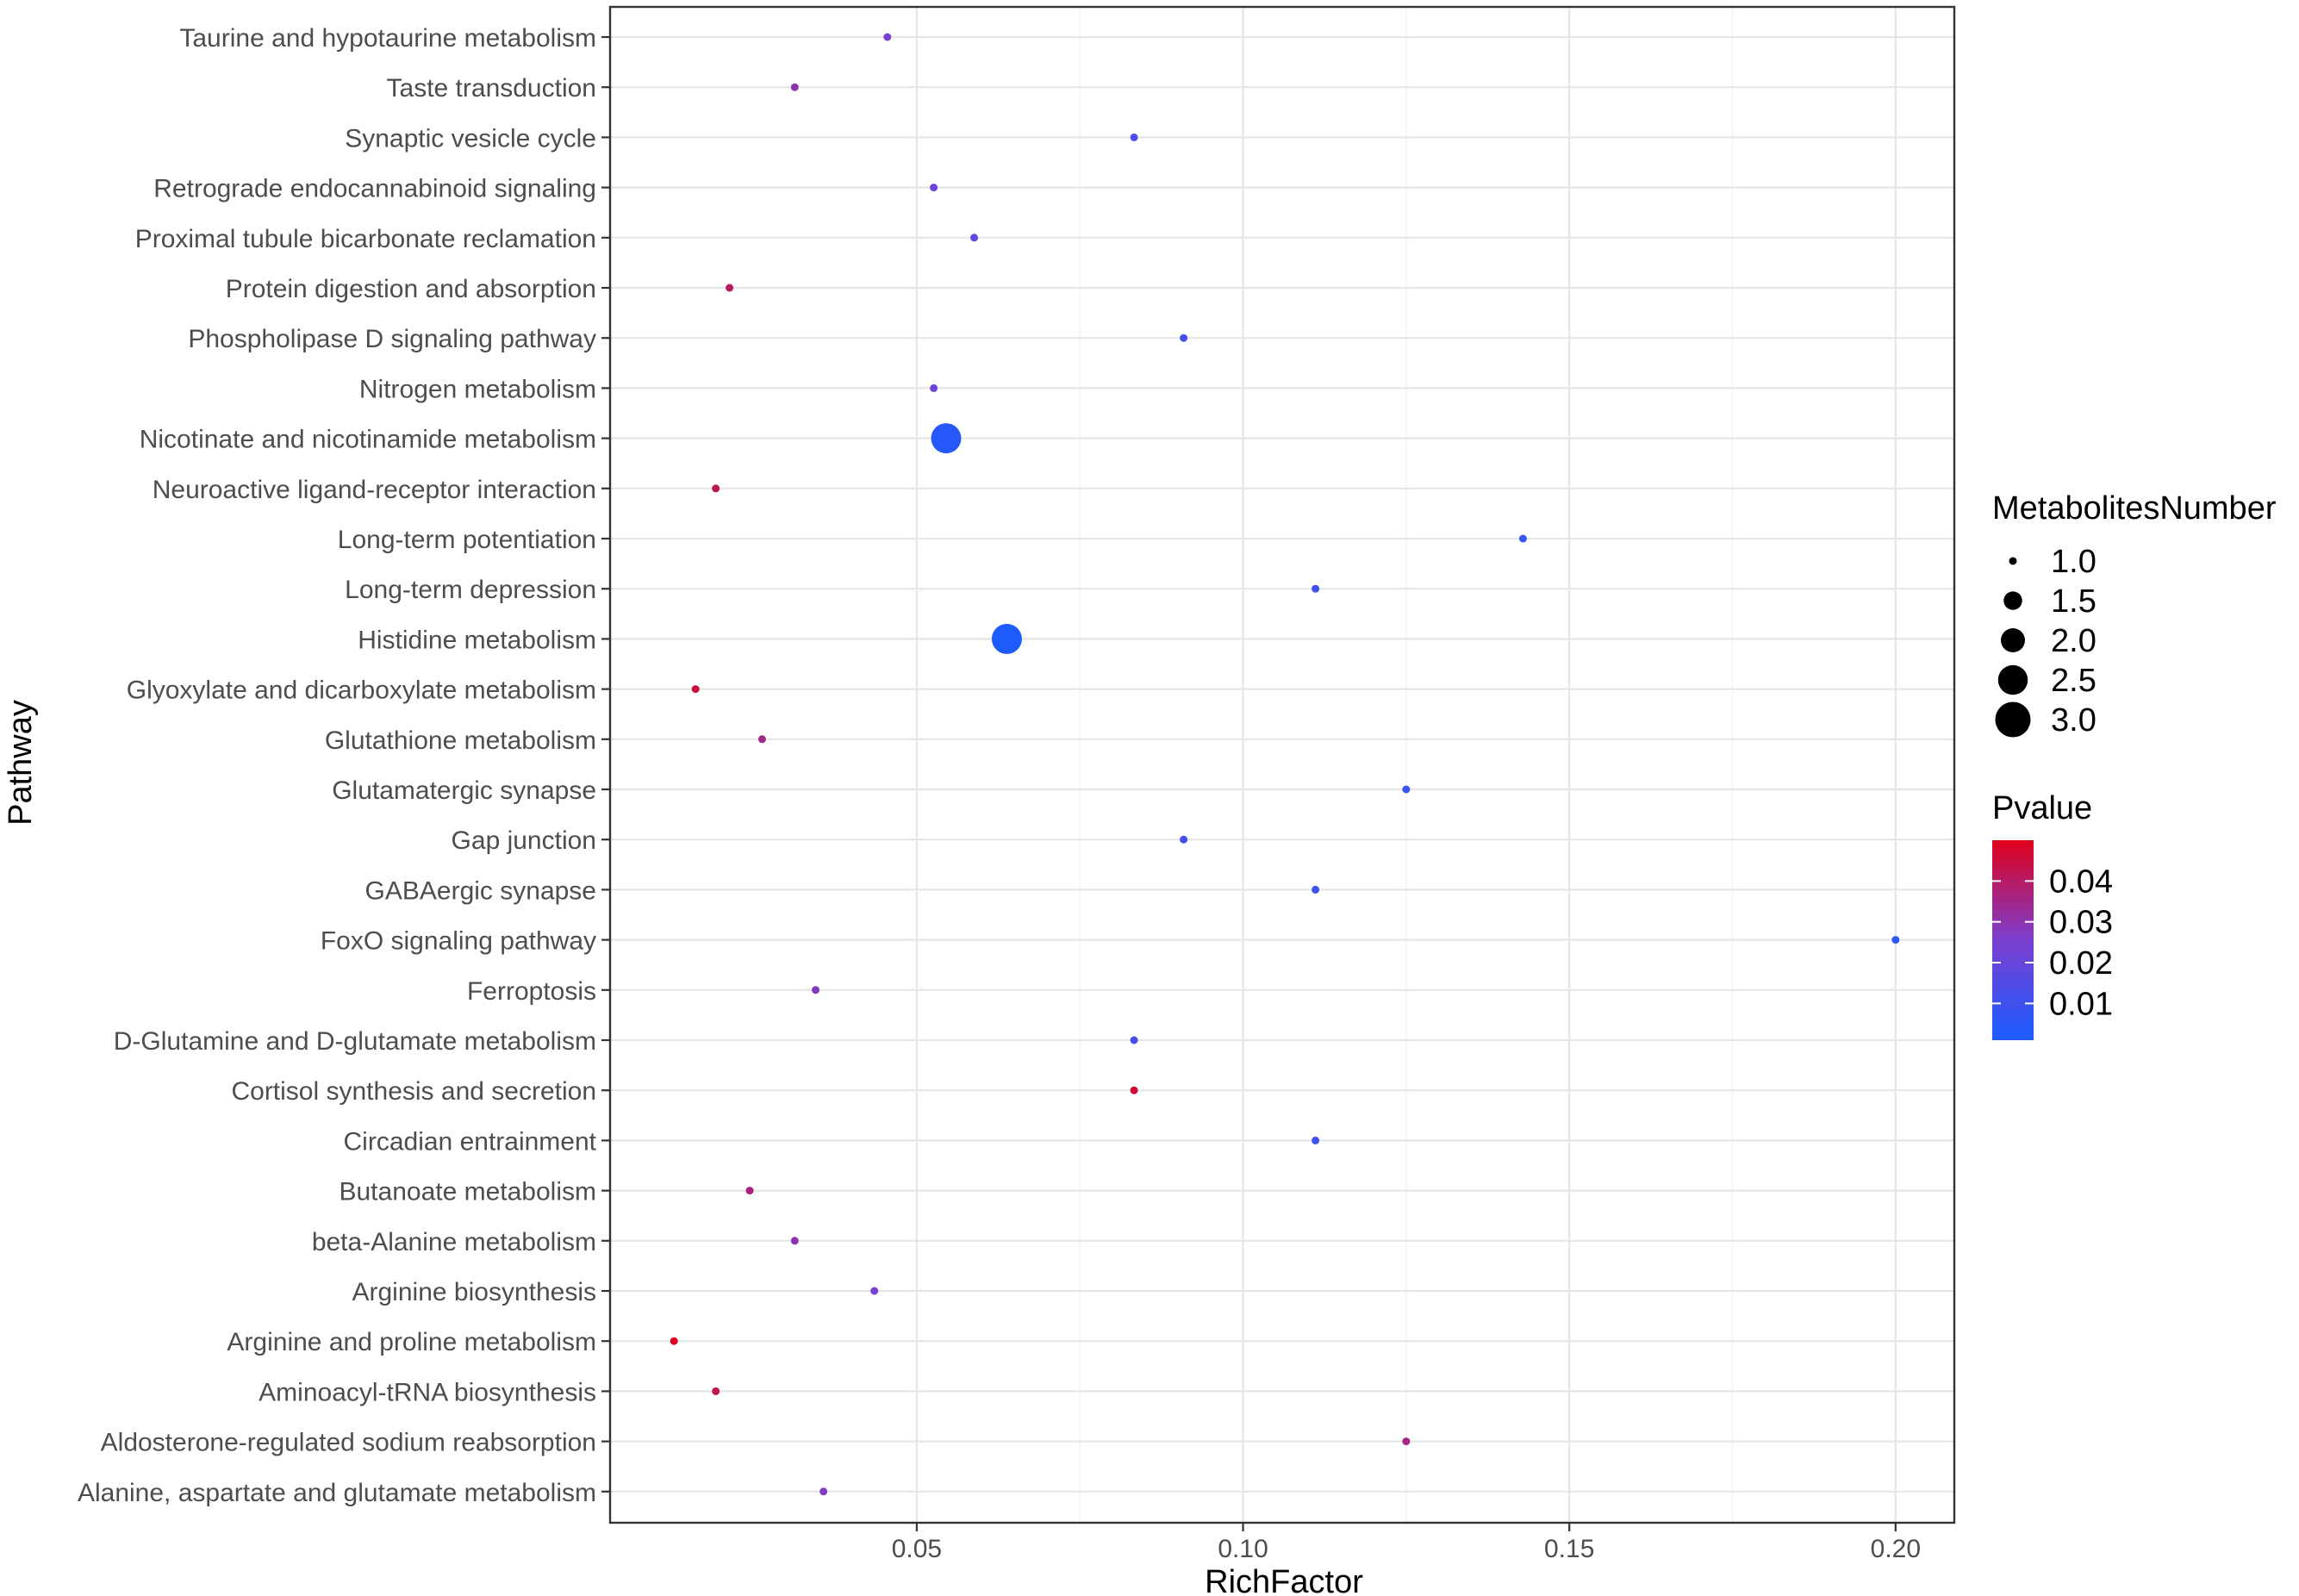 The height and width of the screenshot is (1596, 2299). Describe the element at coordinates (464, 790) in the screenshot. I see `y-tick-label: Glutamatergic synapse` at that location.